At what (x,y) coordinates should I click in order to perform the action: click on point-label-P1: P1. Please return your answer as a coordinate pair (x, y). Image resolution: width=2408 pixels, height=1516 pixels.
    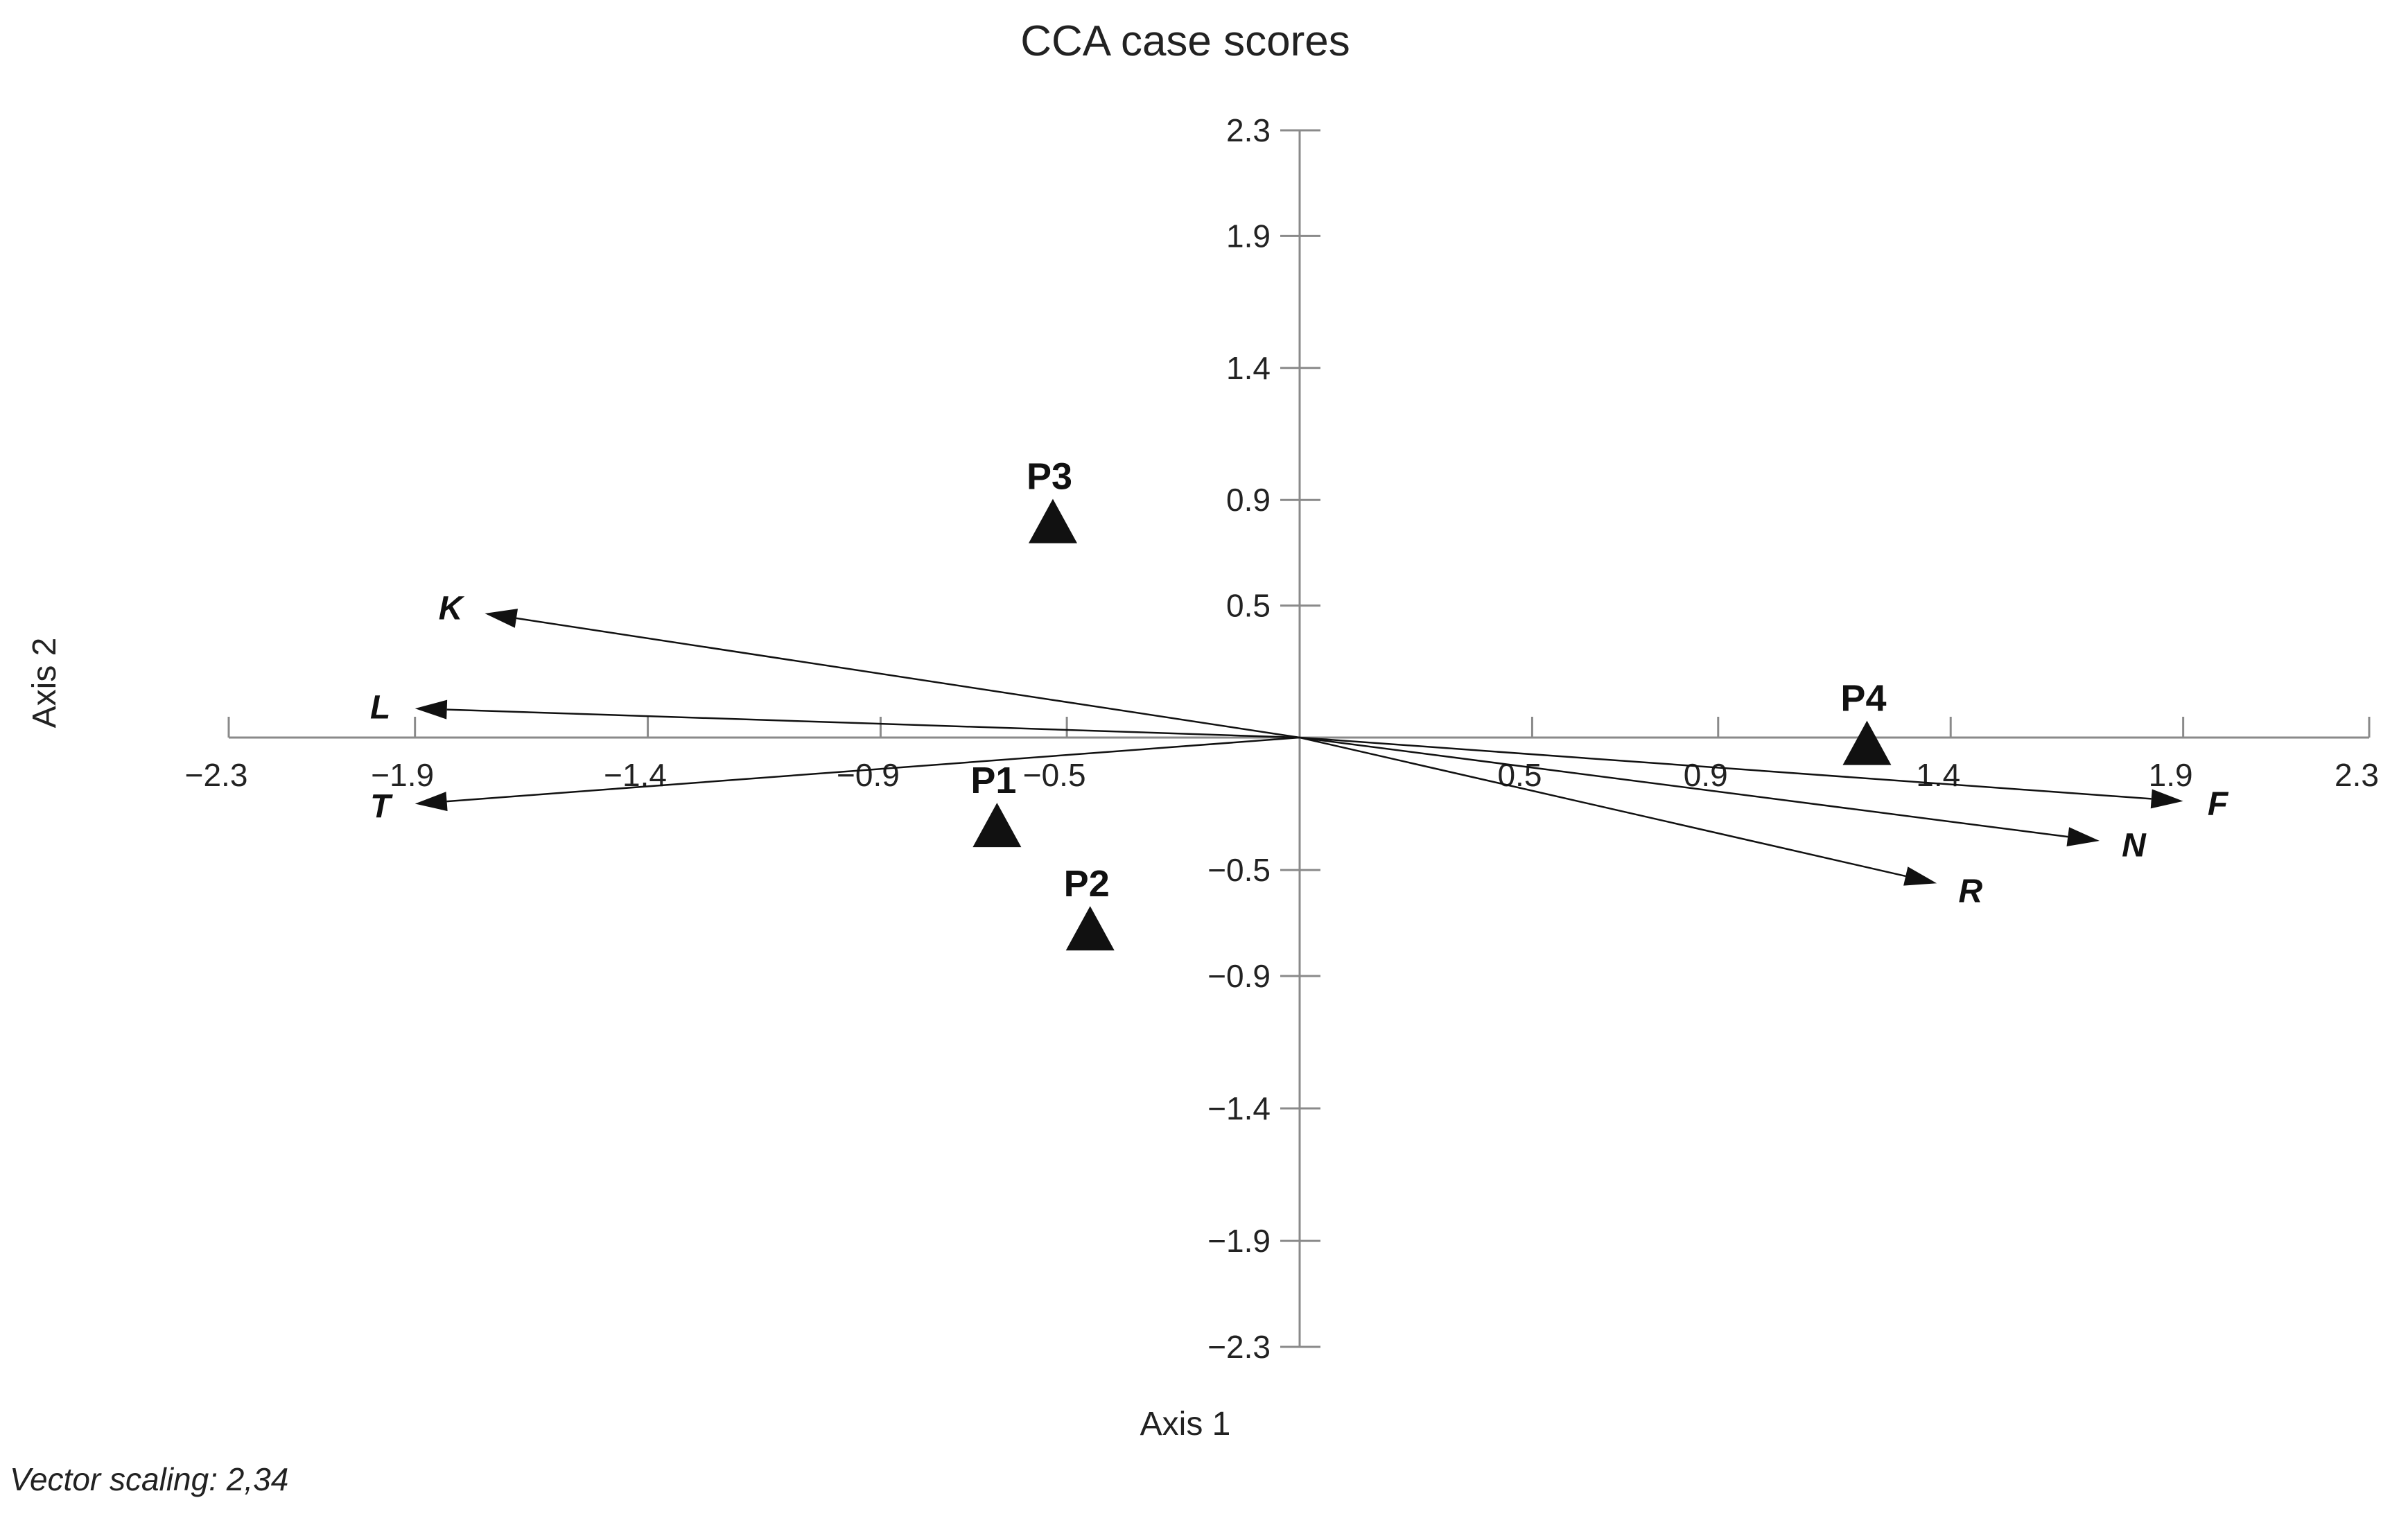
    Looking at the image, I should click on (993, 780).